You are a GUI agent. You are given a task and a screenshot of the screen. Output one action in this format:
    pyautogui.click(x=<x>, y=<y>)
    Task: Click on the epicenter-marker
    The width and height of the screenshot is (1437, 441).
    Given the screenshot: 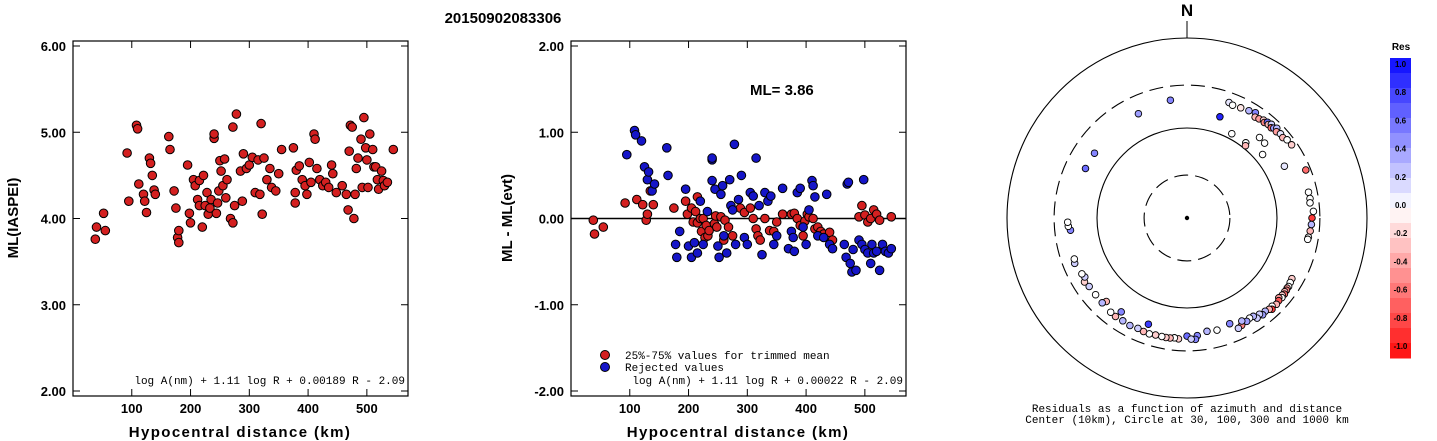 What is the action you would take?
    pyautogui.click(x=1187, y=218)
    